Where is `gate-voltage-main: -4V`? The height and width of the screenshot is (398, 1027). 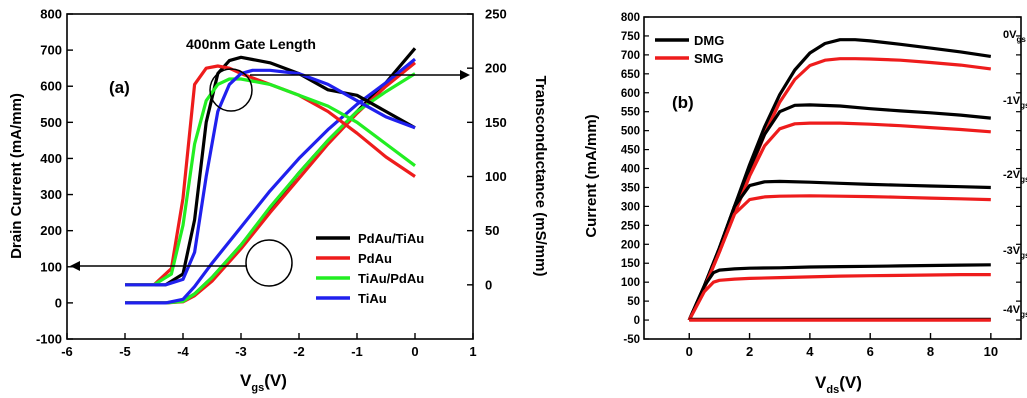
gate-voltage-main: -4V is located at coordinates (1012, 310).